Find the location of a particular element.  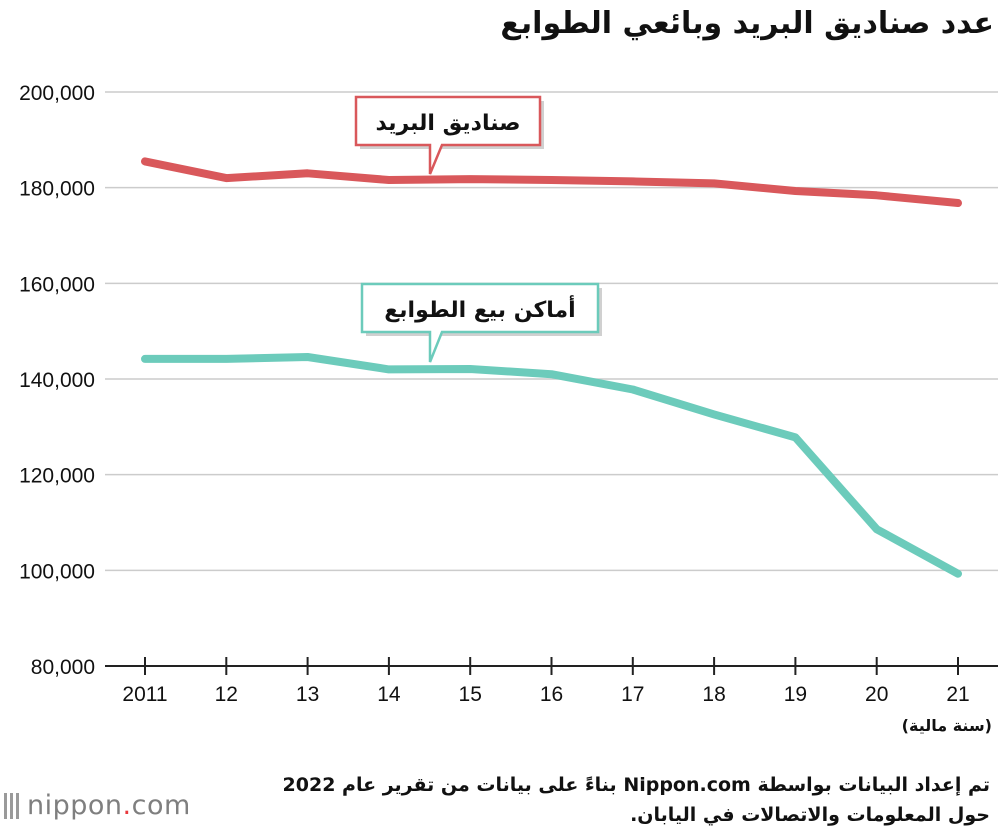

x-tick-label: 20 is located at coordinates (876, 694).